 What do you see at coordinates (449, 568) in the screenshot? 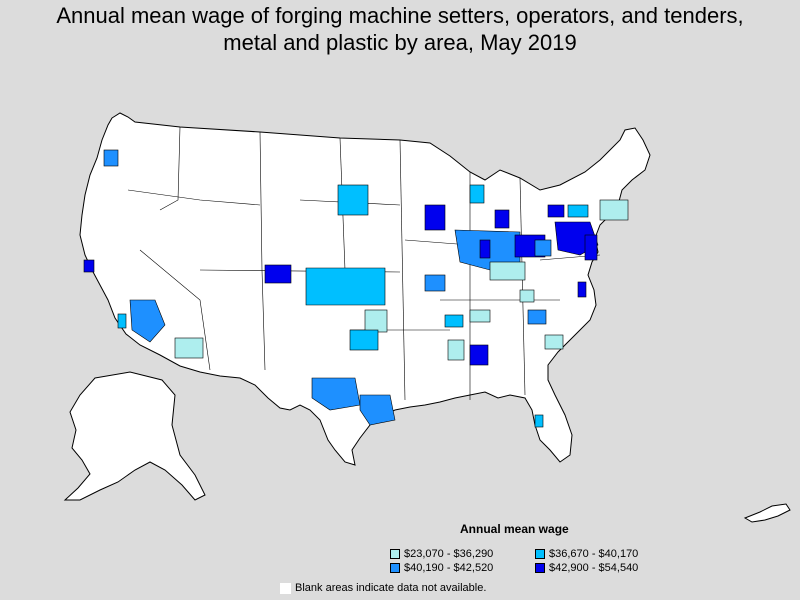
I see `legend-label-3: $40,190 - $42,520` at bounding box center [449, 568].